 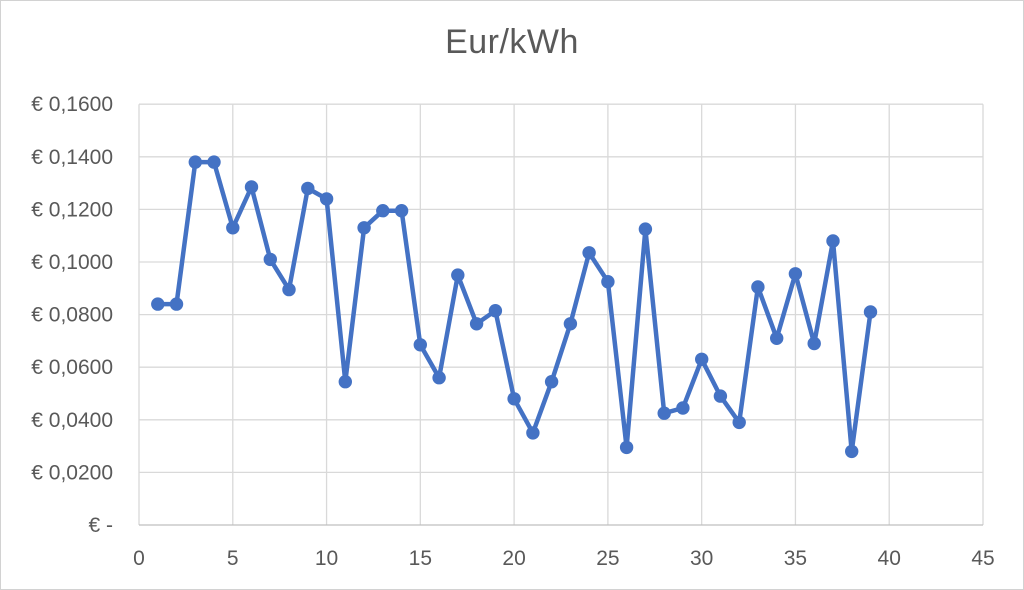 What do you see at coordinates (701, 558) in the screenshot?
I see `x-axis-label: 30` at bounding box center [701, 558].